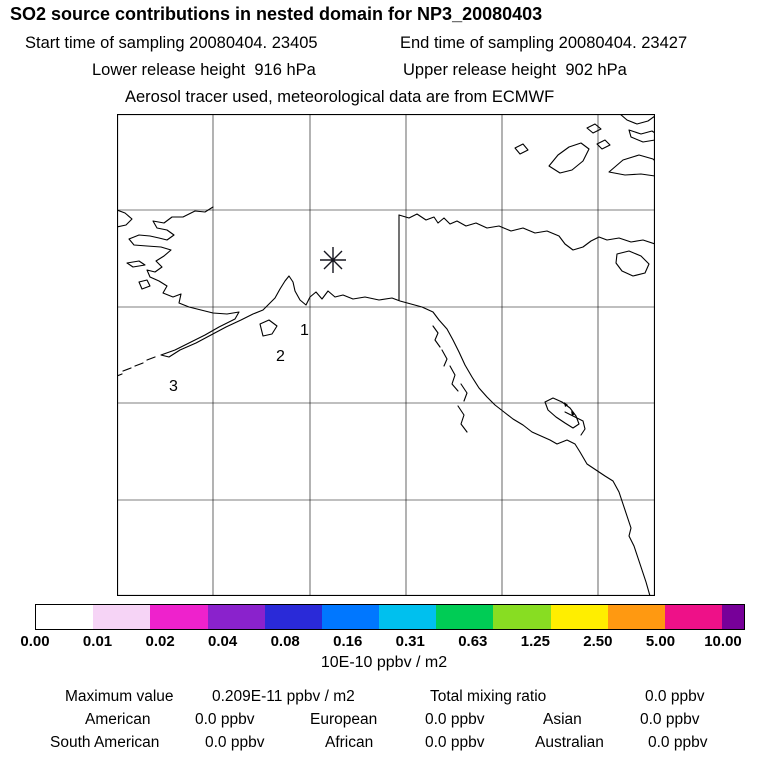 The height and width of the screenshot is (768, 768). What do you see at coordinates (410, 641) in the screenshot?
I see `colorbar-tick-label: 0.31` at bounding box center [410, 641].